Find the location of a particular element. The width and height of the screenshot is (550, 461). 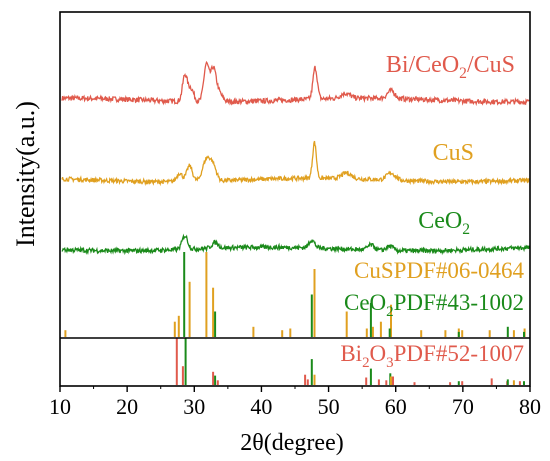

x-axis-label: 2θ(degree) is located at coordinates (291, 443).